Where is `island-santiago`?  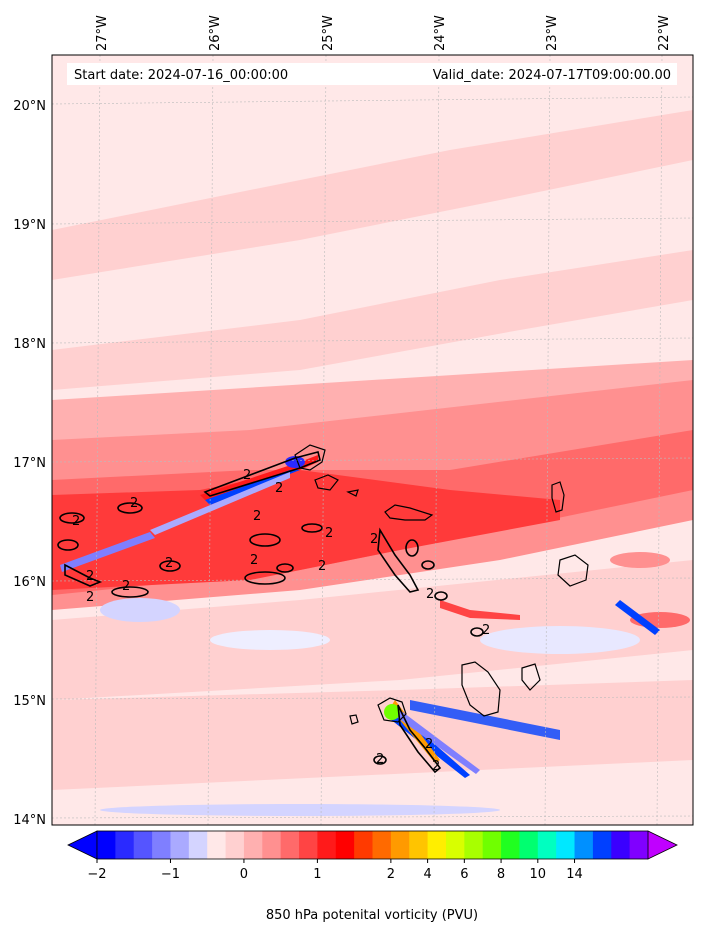 island-santiago is located at coordinates (481, 689).